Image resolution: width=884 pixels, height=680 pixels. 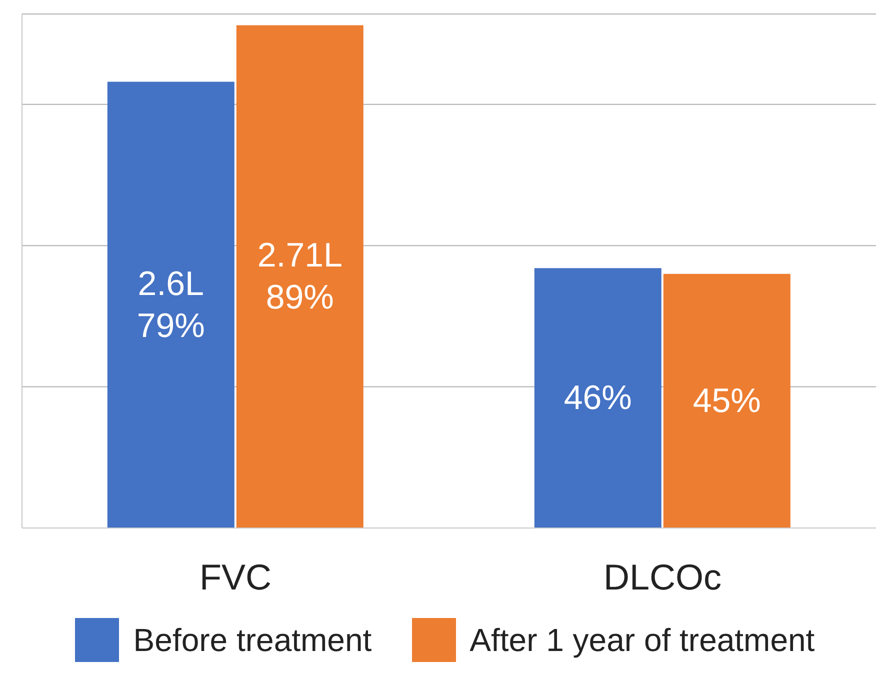 What do you see at coordinates (642, 640) in the screenshot?
I see `legend-label: After 1 year of treatment` at bounding box center [642, 640].